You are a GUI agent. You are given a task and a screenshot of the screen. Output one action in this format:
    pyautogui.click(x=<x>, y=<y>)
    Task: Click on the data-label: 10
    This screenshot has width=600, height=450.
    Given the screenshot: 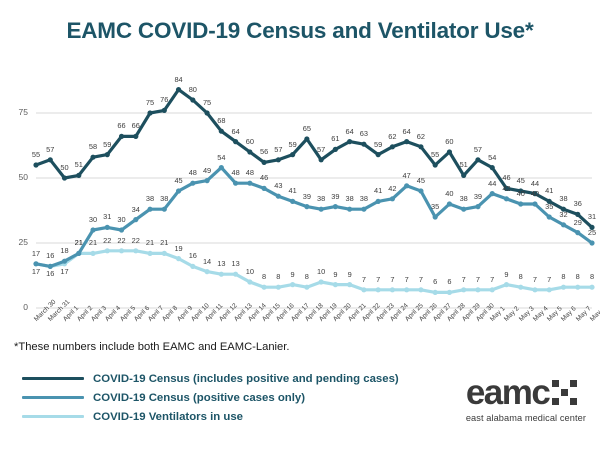 What is the action you would take?
    pyautogui.click(x=321, y=271)
    